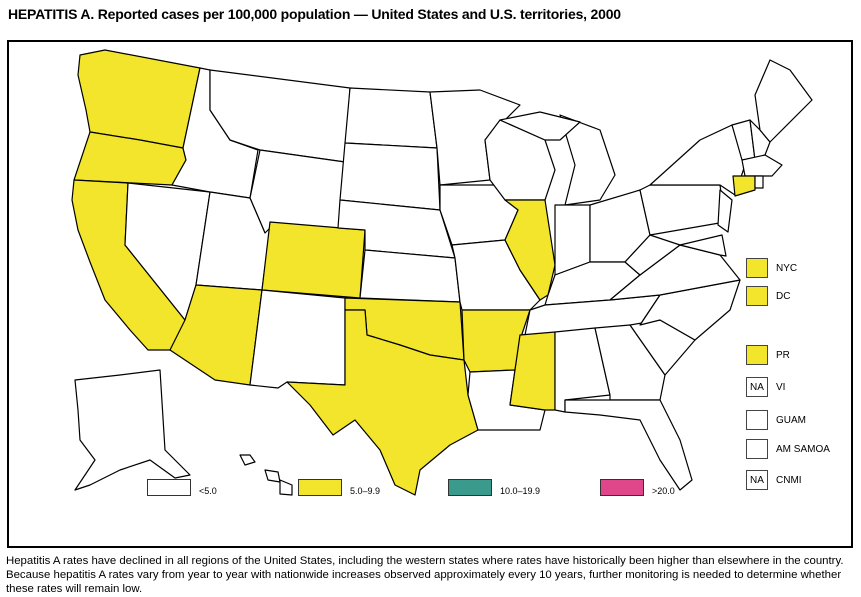 The image size is (861, 597). Describe the element at coordinates (703, 245) in the screenshot. I see `state-md` at that location.